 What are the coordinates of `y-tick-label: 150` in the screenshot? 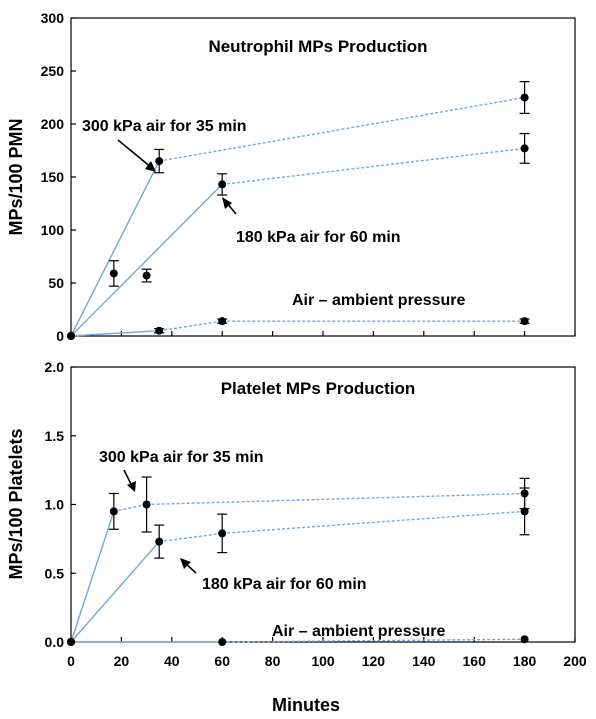 It's located at (53, 177).